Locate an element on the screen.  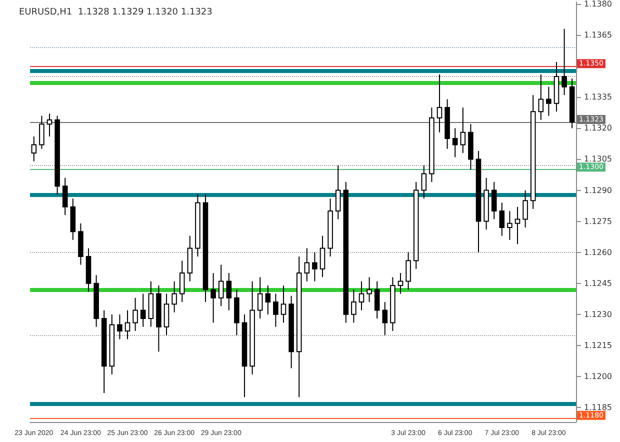
y-tick-label: 1.1305 is located at coordinates (598, 159).